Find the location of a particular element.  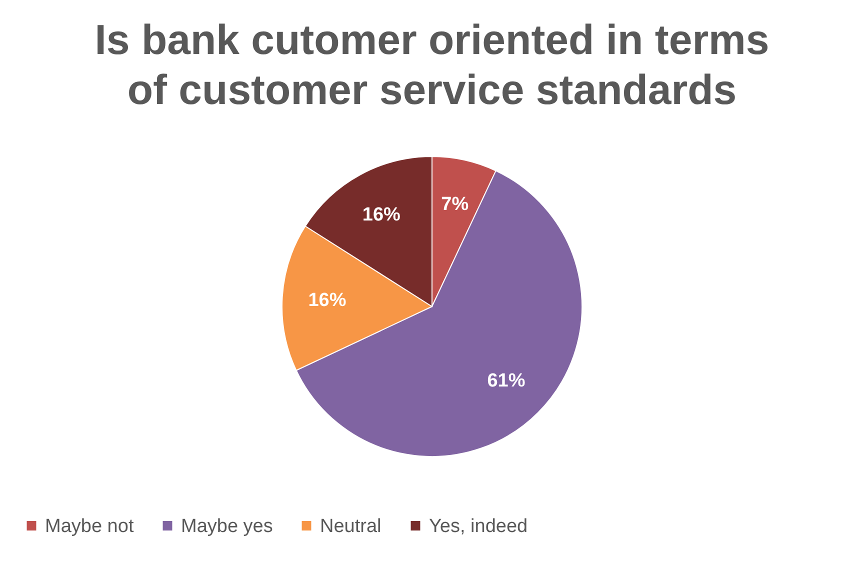

data-label: 61% is located at coordinates (506, 381).